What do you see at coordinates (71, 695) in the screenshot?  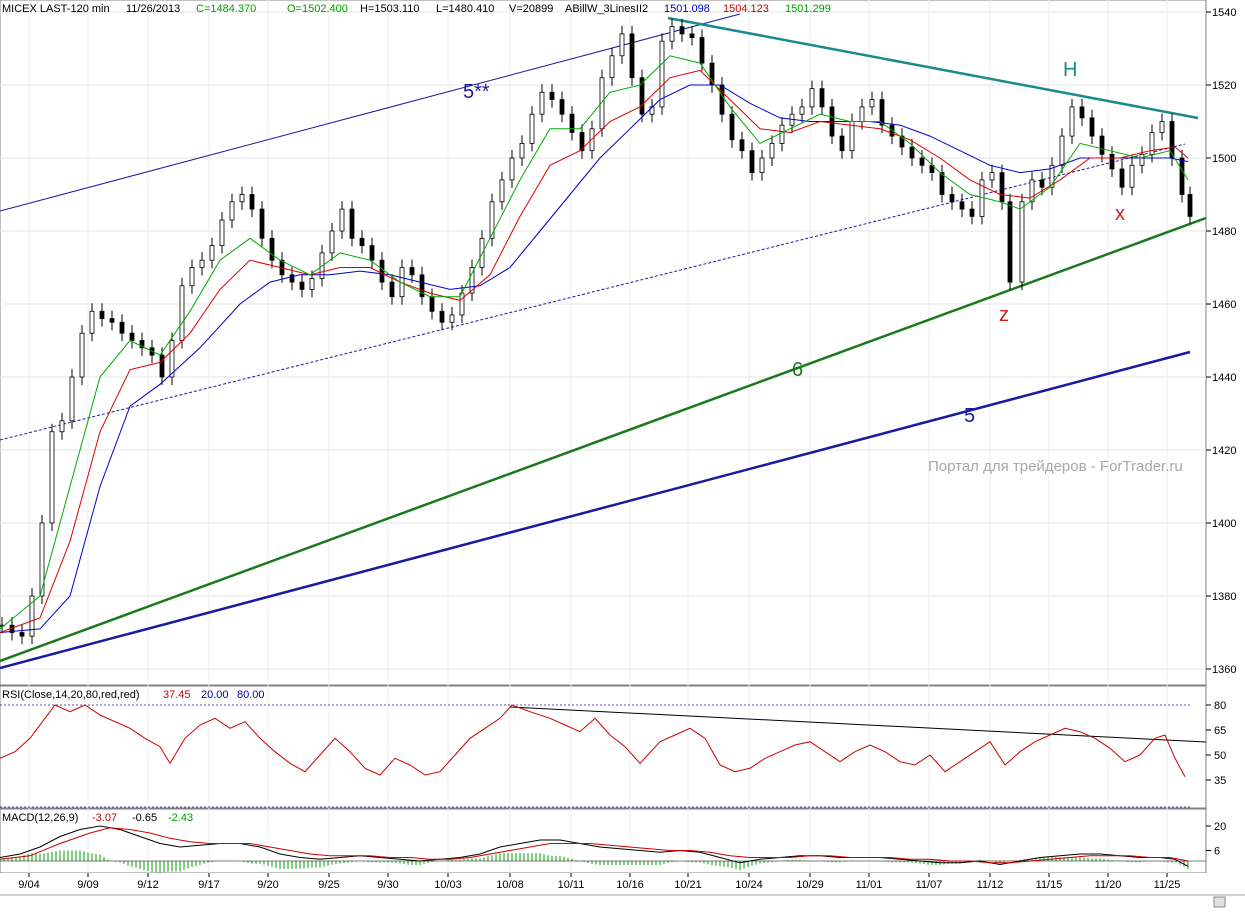 I see `rsi-label: RSI(Close,14,20,80,red,red)` at bounding box center [71, 695].